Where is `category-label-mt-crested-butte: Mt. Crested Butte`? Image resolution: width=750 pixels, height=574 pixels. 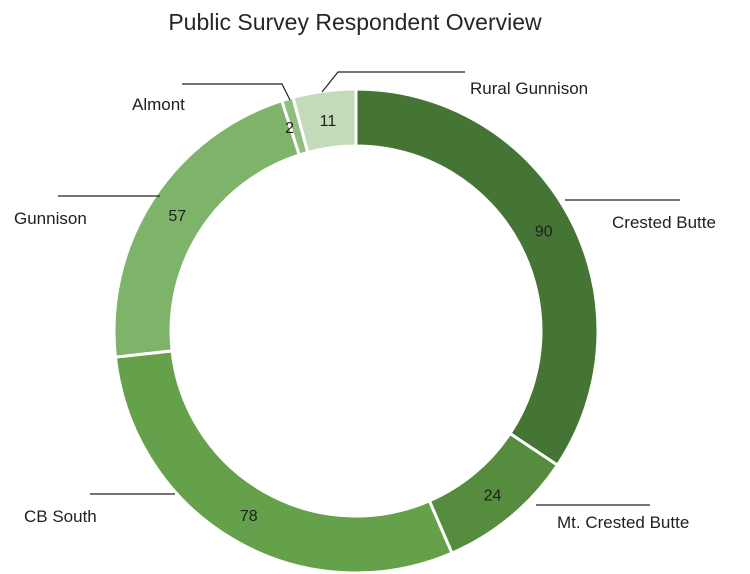 category-label-mt-crested-butte: Mt. Crested Butte is located at coordinates (623, 522).